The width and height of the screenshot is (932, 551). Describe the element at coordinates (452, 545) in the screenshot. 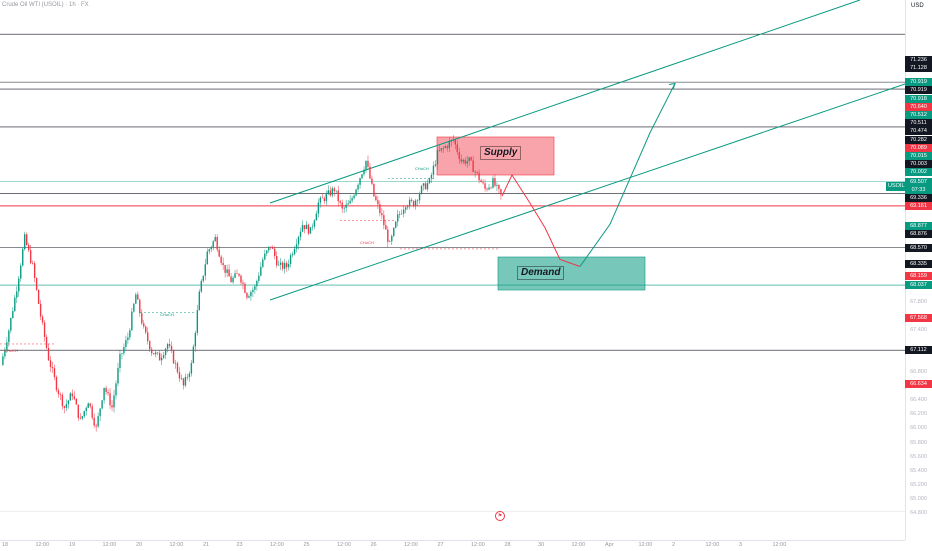

I see `time-axis` at that location.